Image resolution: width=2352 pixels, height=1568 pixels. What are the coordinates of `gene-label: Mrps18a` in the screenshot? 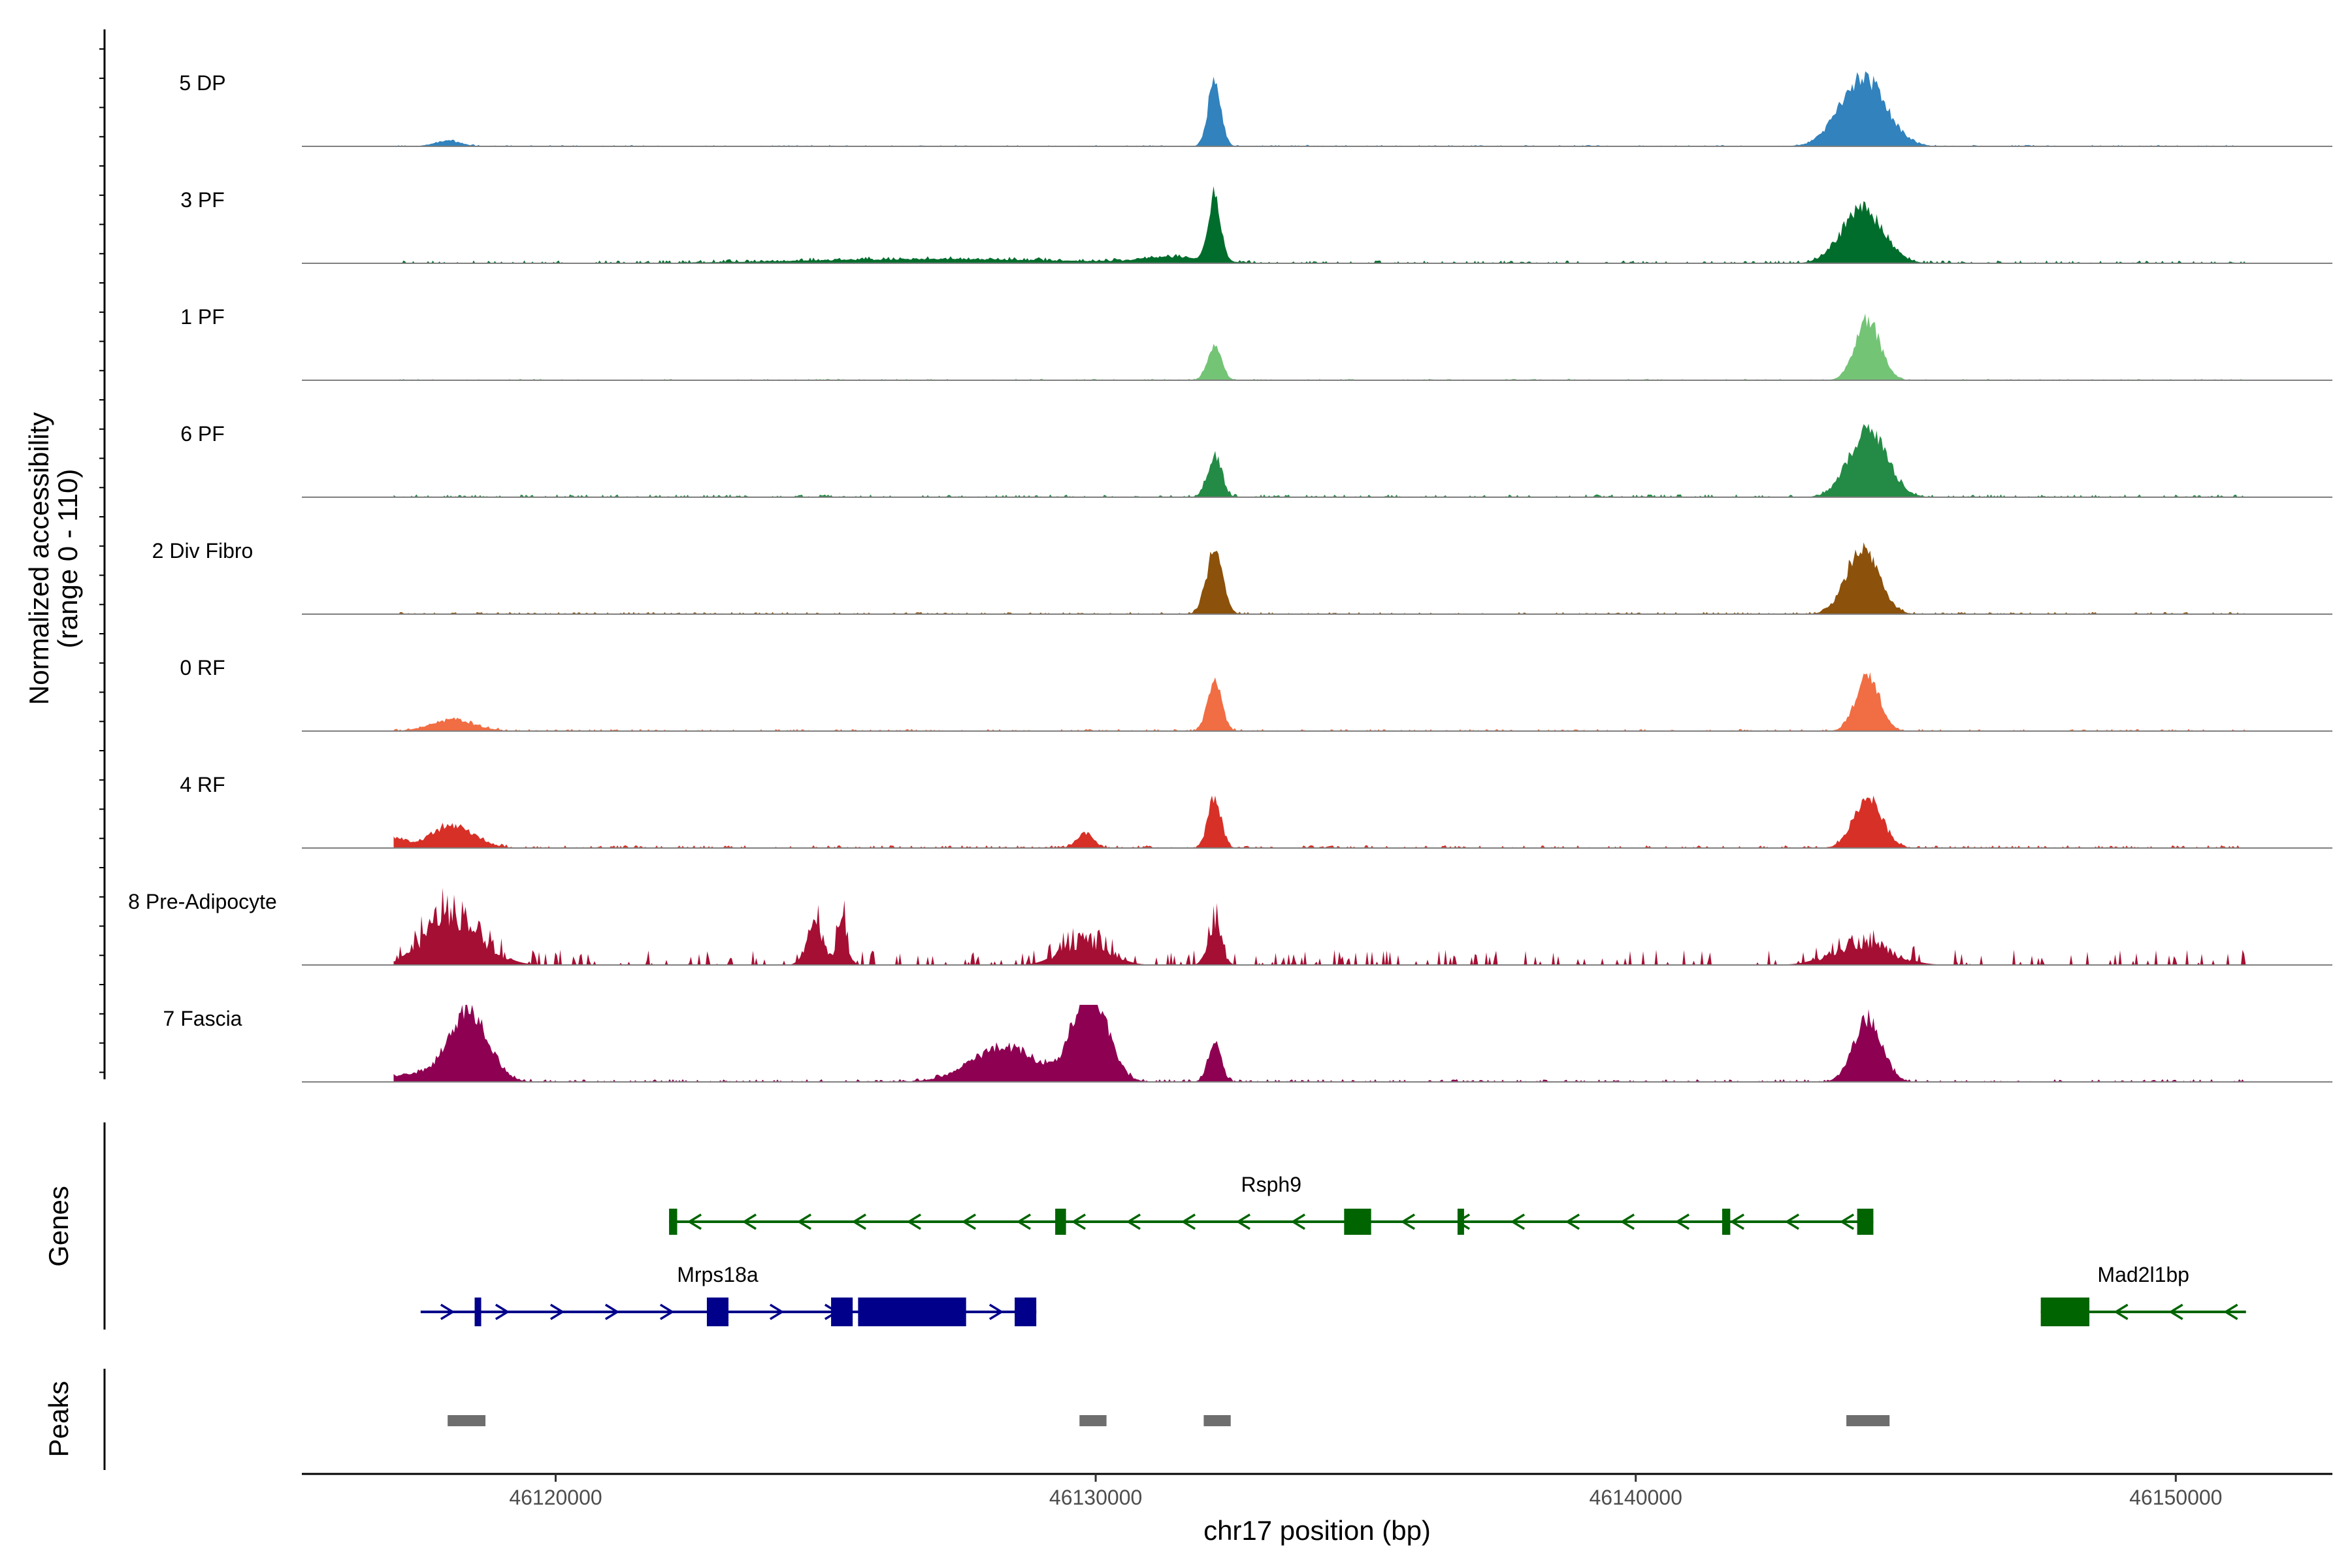 It's located at (718, 1274).